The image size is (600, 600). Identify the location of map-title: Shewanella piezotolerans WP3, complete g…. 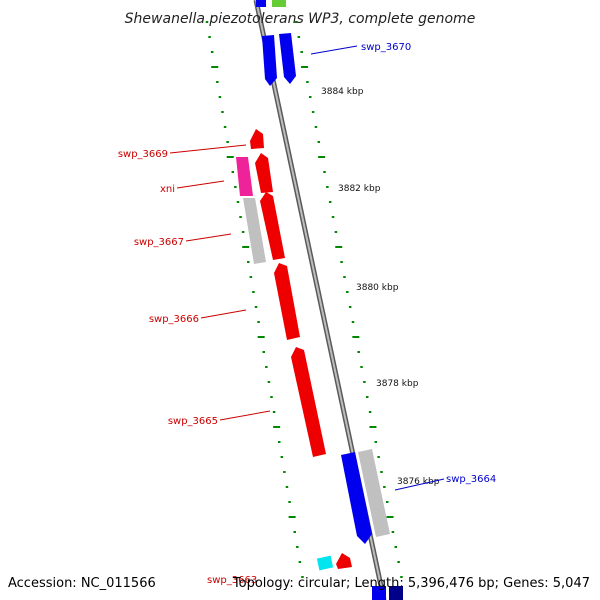
(300, 19).